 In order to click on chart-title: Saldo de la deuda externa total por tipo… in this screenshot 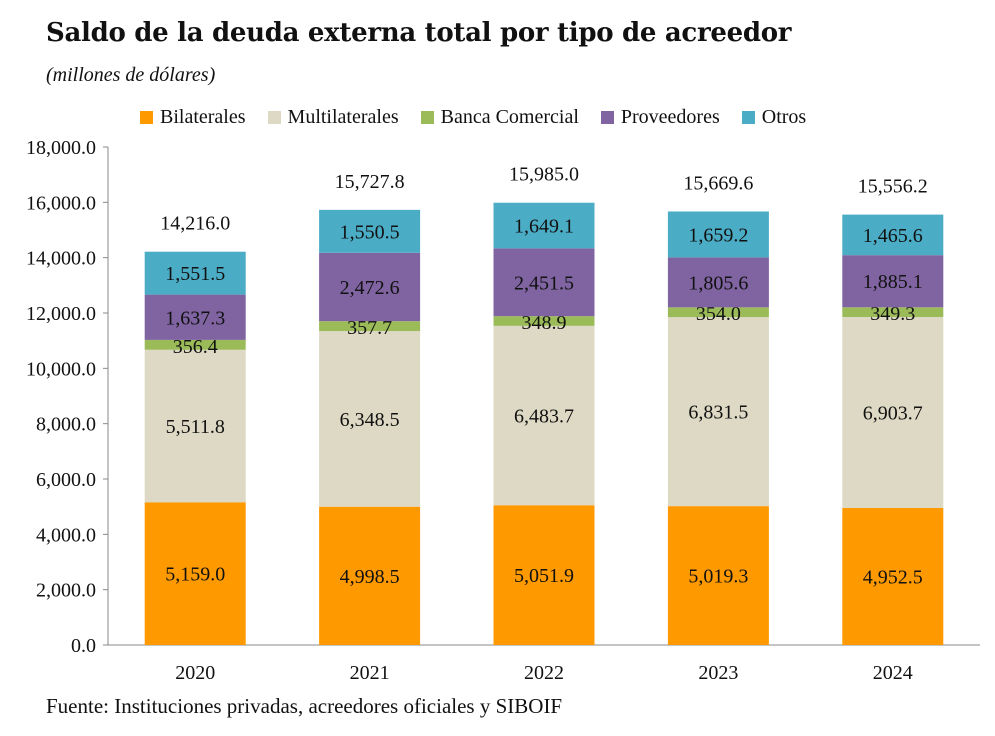, I will do `click(419, 33)`.